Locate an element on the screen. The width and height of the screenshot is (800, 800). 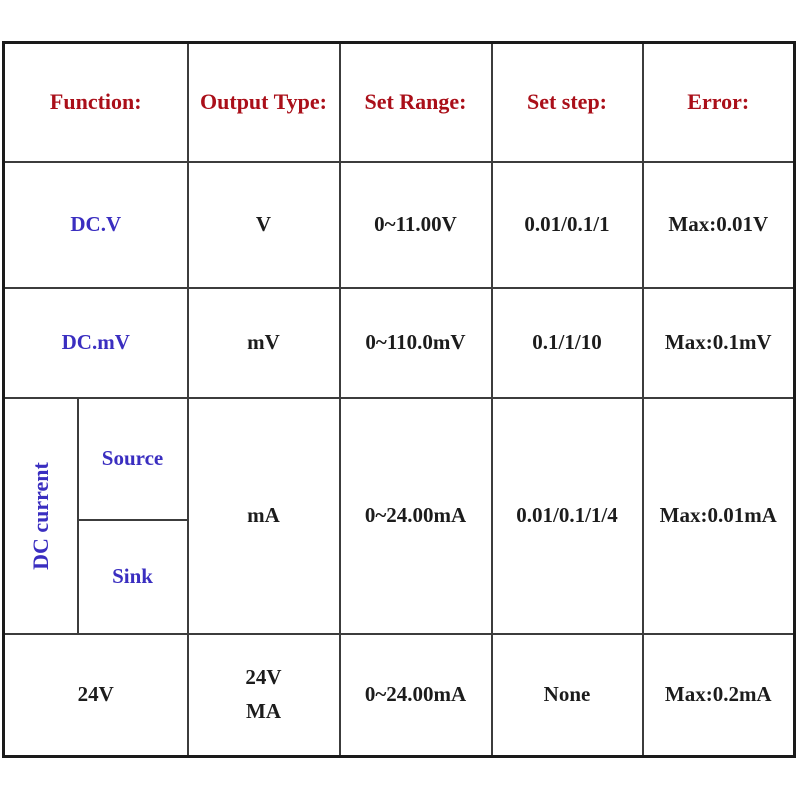
dc-current-rotated-label: DC current is located at coordinates (40, 515).